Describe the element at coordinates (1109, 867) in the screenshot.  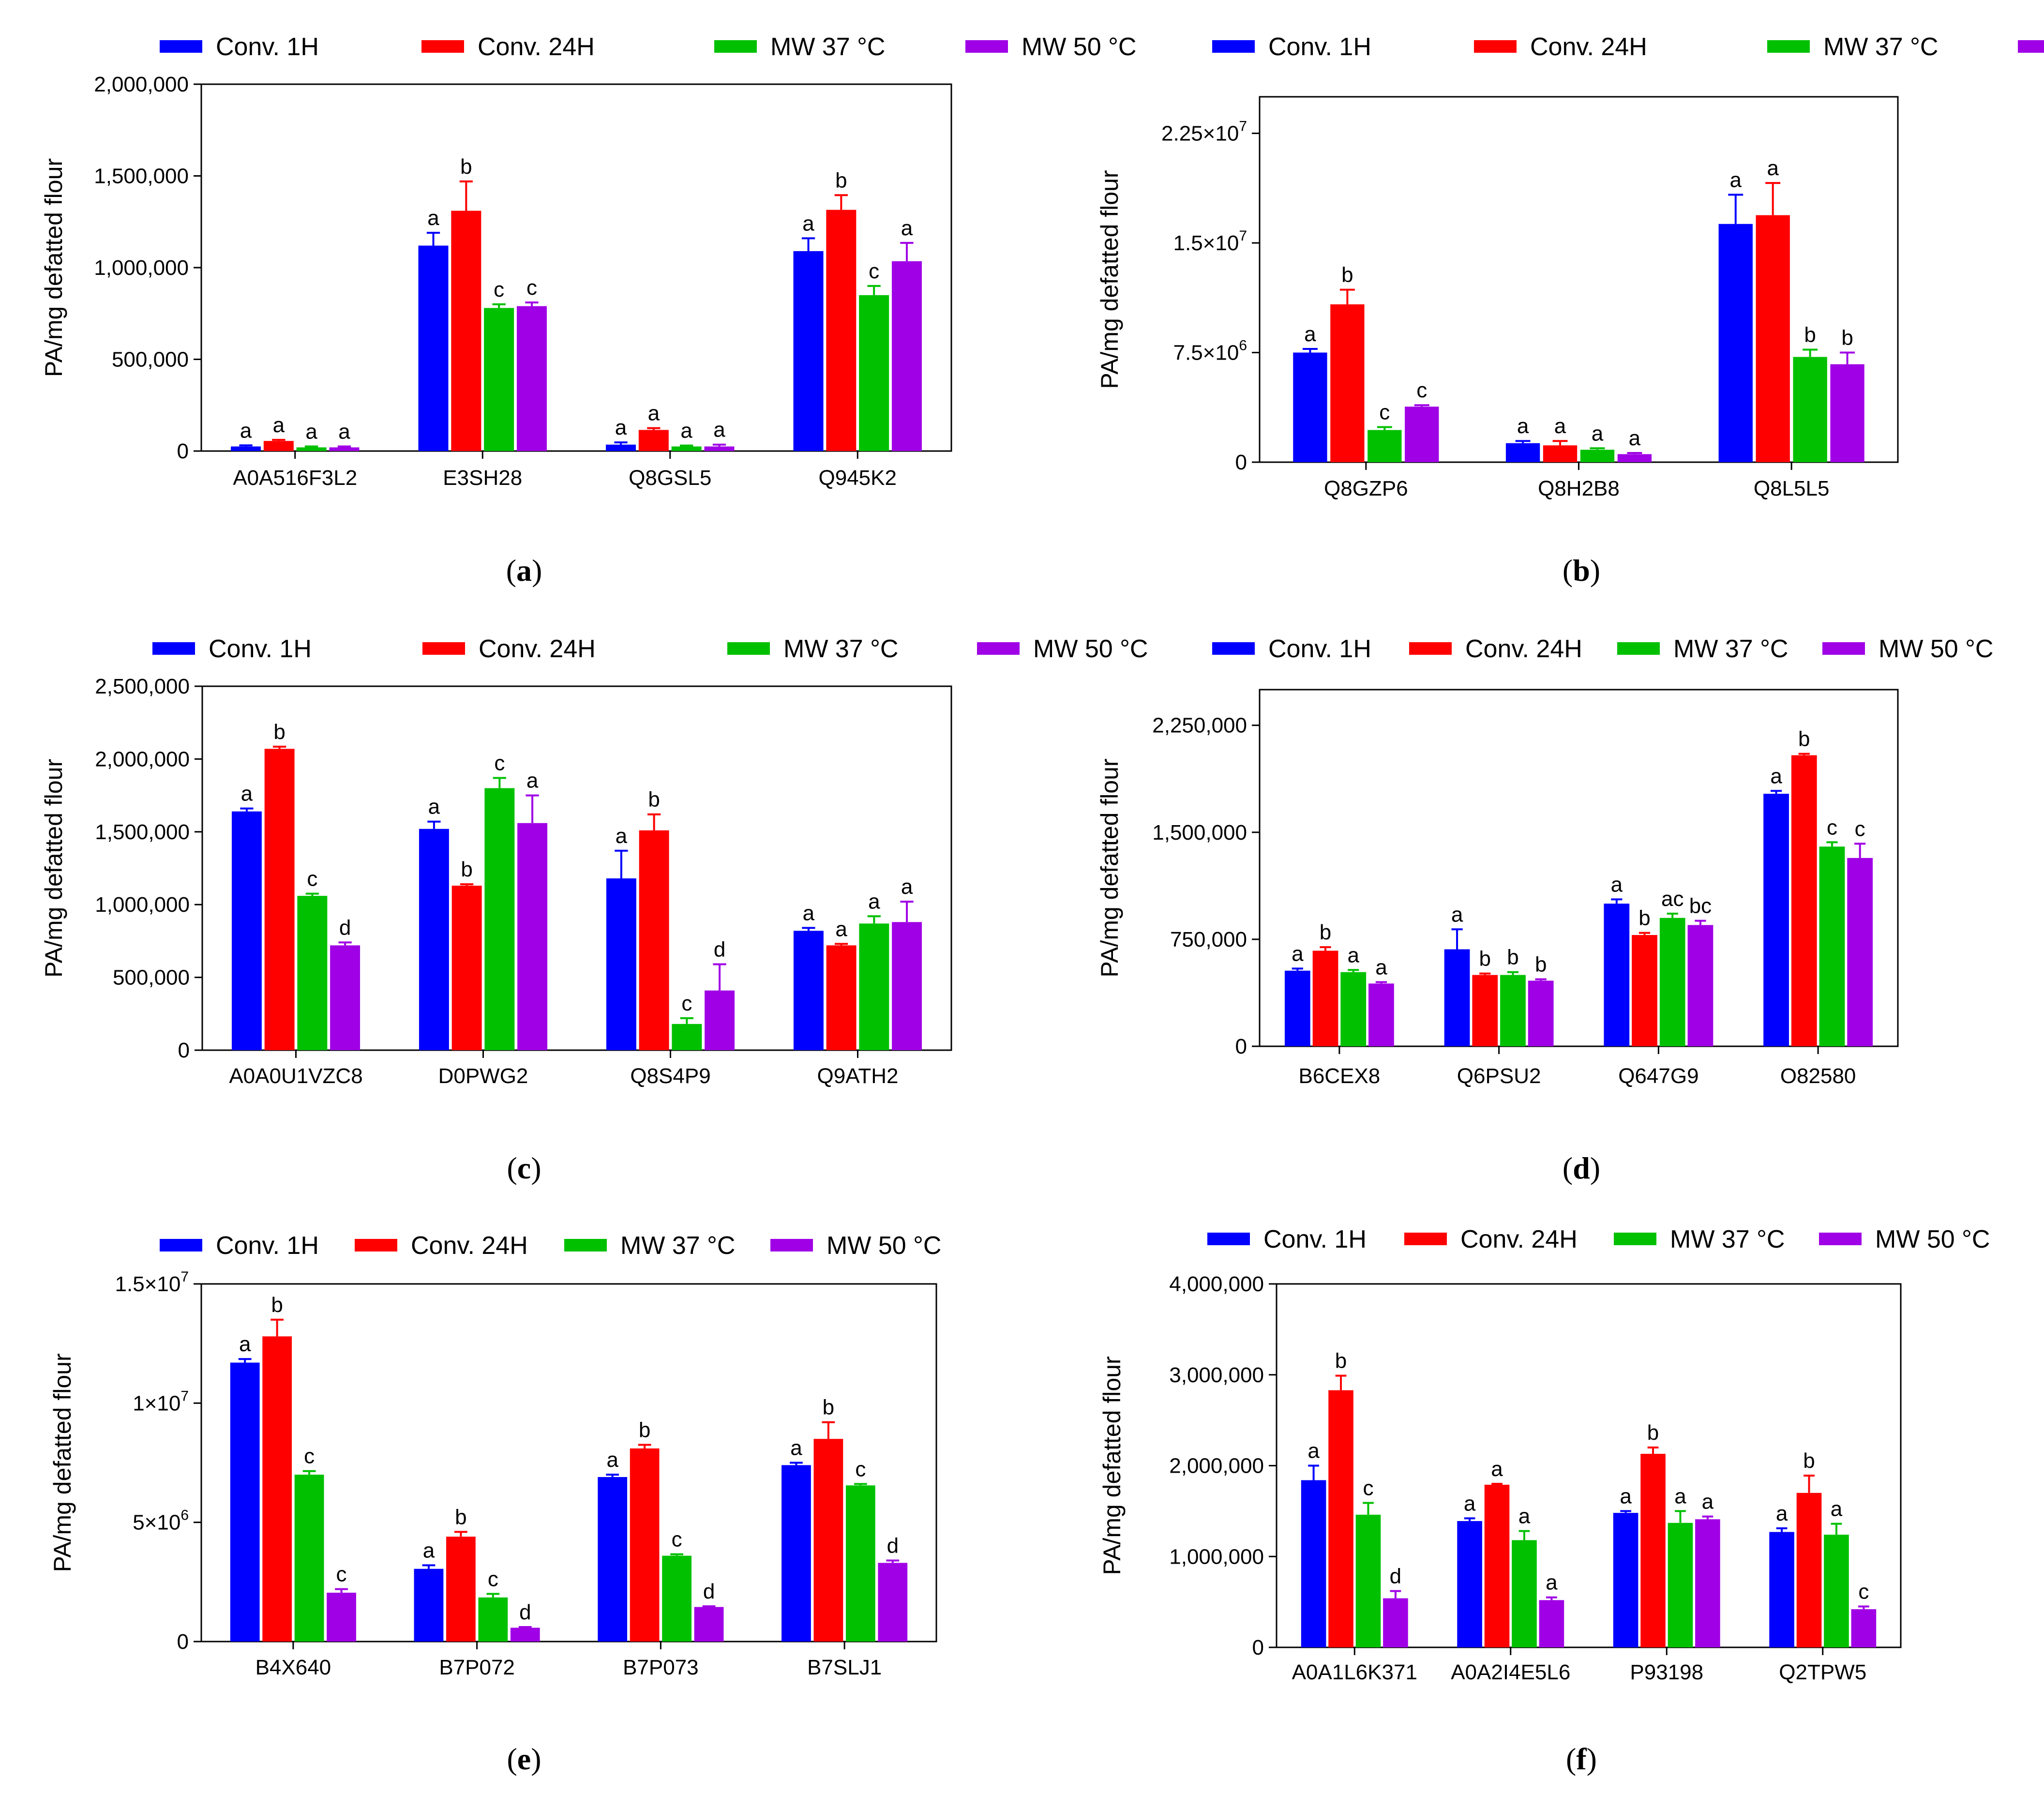
I see `y-axis-label: PA/mg defatted flour` at that location.